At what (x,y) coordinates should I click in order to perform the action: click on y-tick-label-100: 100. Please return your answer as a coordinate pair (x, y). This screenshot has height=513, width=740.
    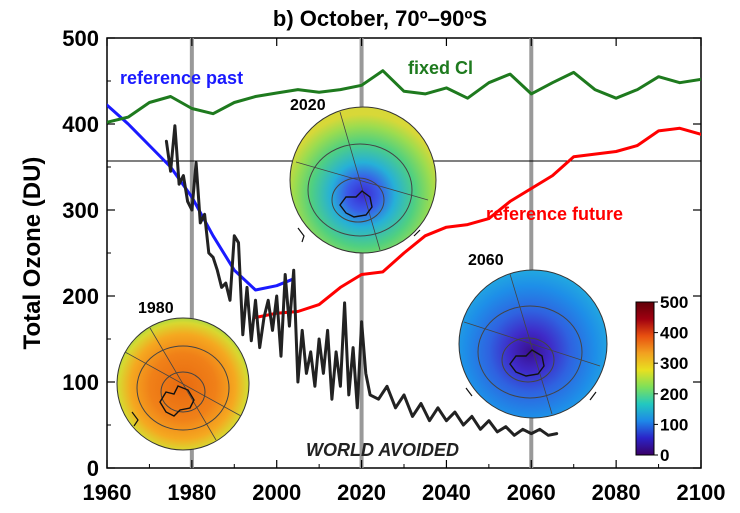
    Looking at the image, I should click on (80, 382).